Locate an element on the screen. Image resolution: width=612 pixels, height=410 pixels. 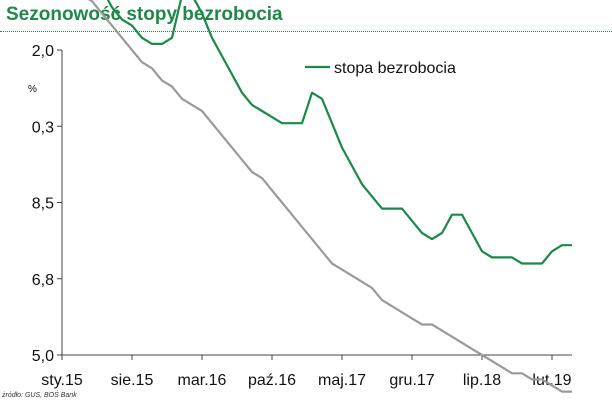
legend-label: stopa bezrobocia is located at coordinates (395, 68).